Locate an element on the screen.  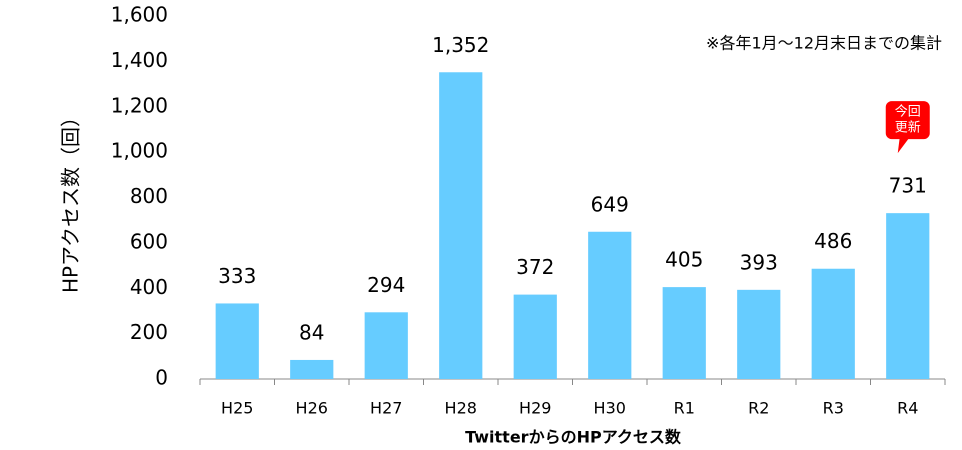
callout-pointer is located at coordinates (903, 145).